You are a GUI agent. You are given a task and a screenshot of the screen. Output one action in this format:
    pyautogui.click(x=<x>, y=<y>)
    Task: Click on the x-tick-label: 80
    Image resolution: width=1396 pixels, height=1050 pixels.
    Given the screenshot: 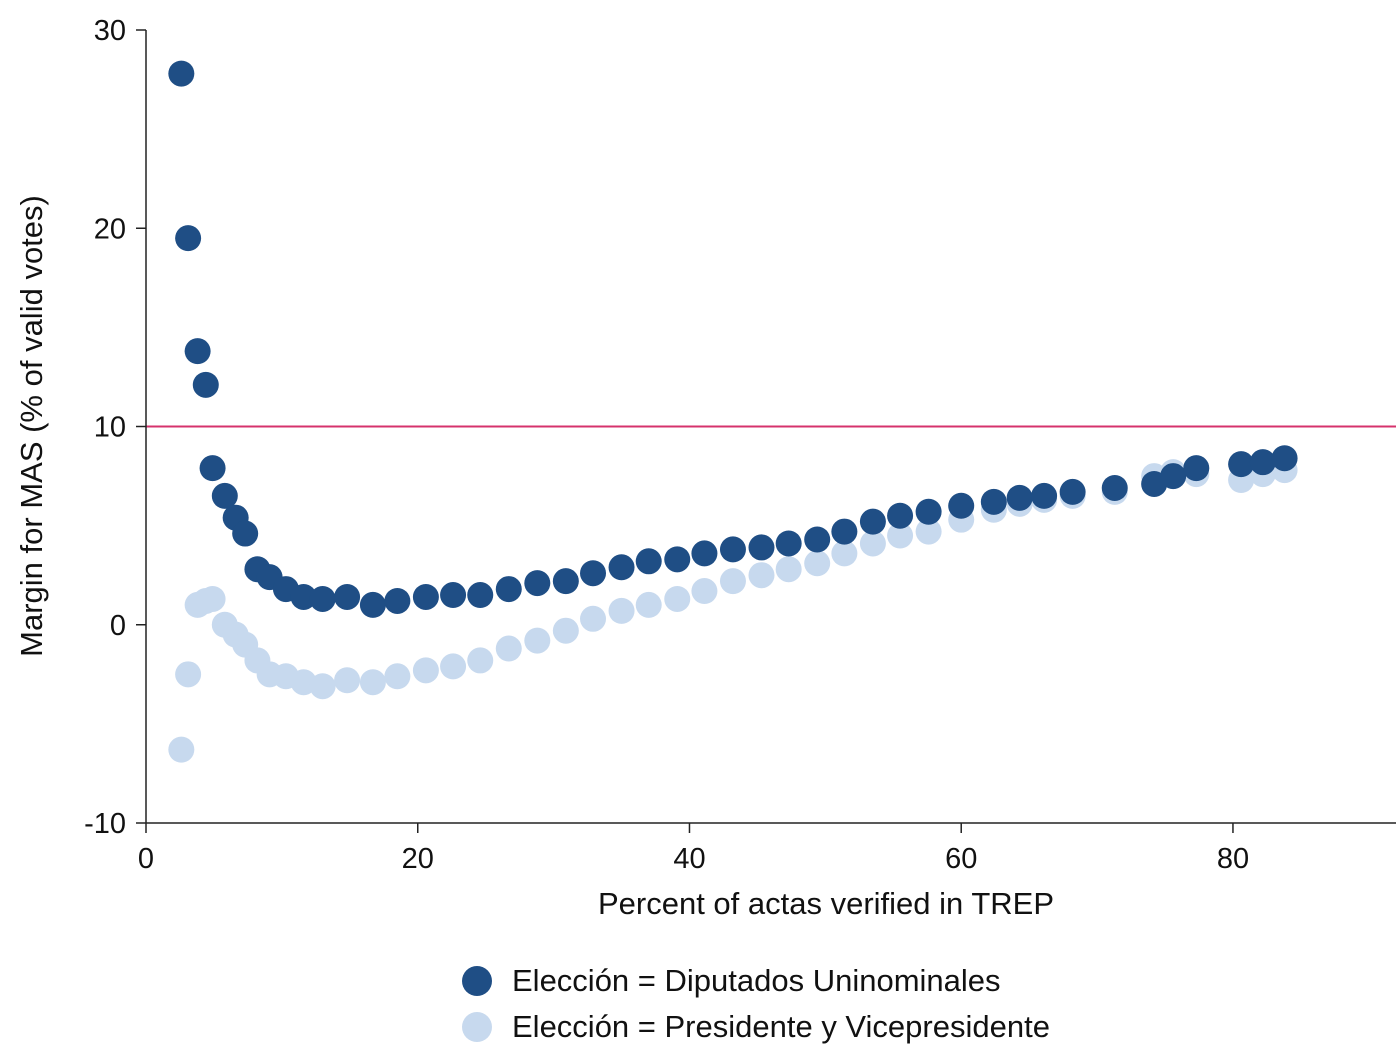 What is the action you would take?
    pyautogui.click(x=1233, y=859)
    